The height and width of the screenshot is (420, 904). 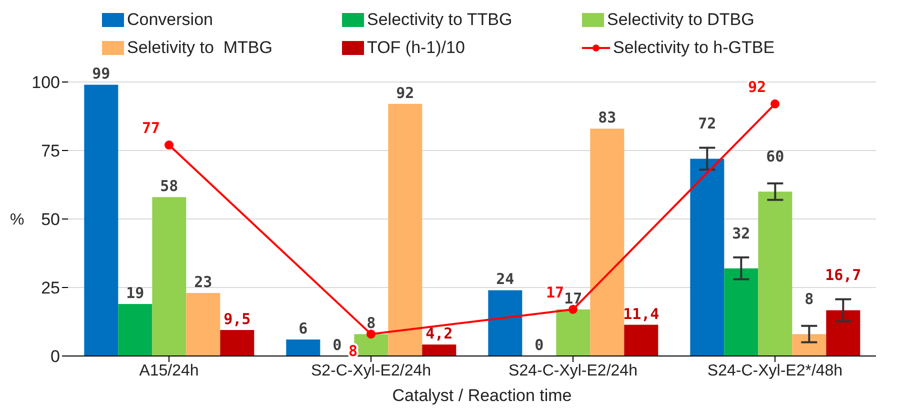 What do you see at coordinates (237, 319) in the screenshot?
I see `data-label: 9,5` at bounding box center [237, 319].